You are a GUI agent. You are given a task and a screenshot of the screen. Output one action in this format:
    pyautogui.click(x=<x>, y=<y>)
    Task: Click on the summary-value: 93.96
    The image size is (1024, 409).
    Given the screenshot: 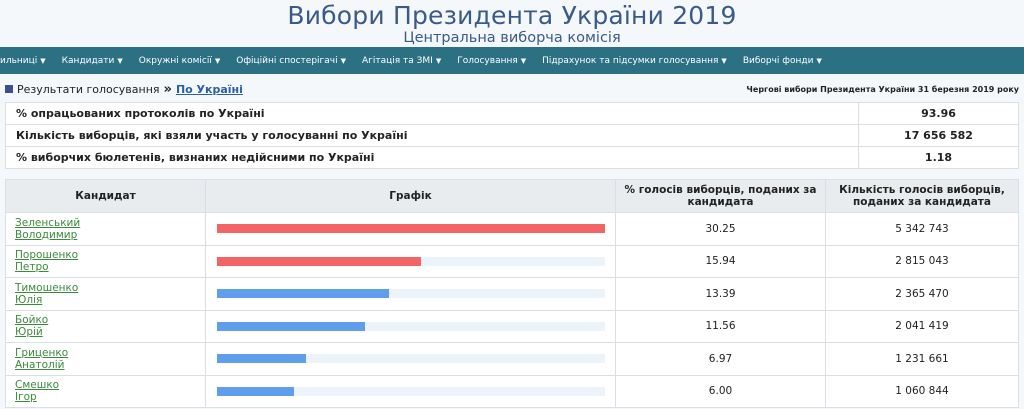 What is the action you would take?
    pyautogui.click(x=938, y=113)
    